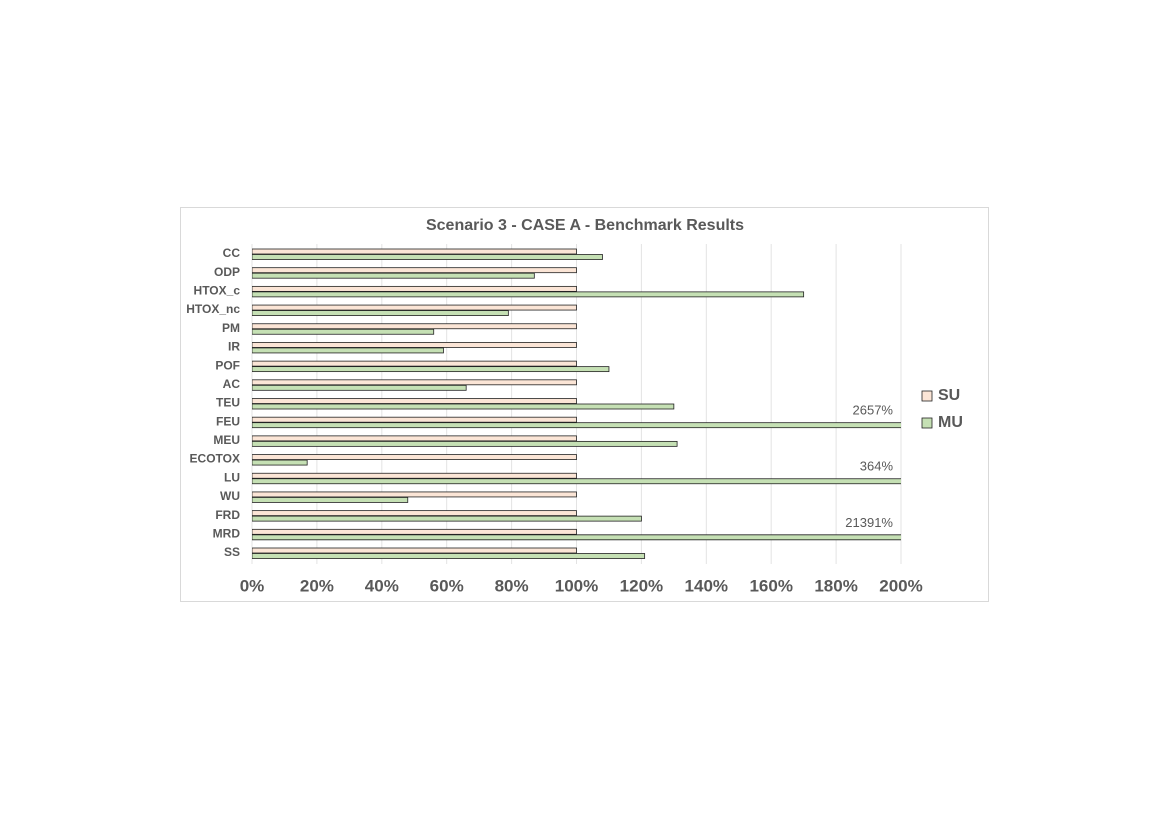 The height and width of the screenshot is (827, 1169). Describe the element at coordinates (213, 309) in the screenshot. I see `y-tick-label: HTOX_nc` at that location.